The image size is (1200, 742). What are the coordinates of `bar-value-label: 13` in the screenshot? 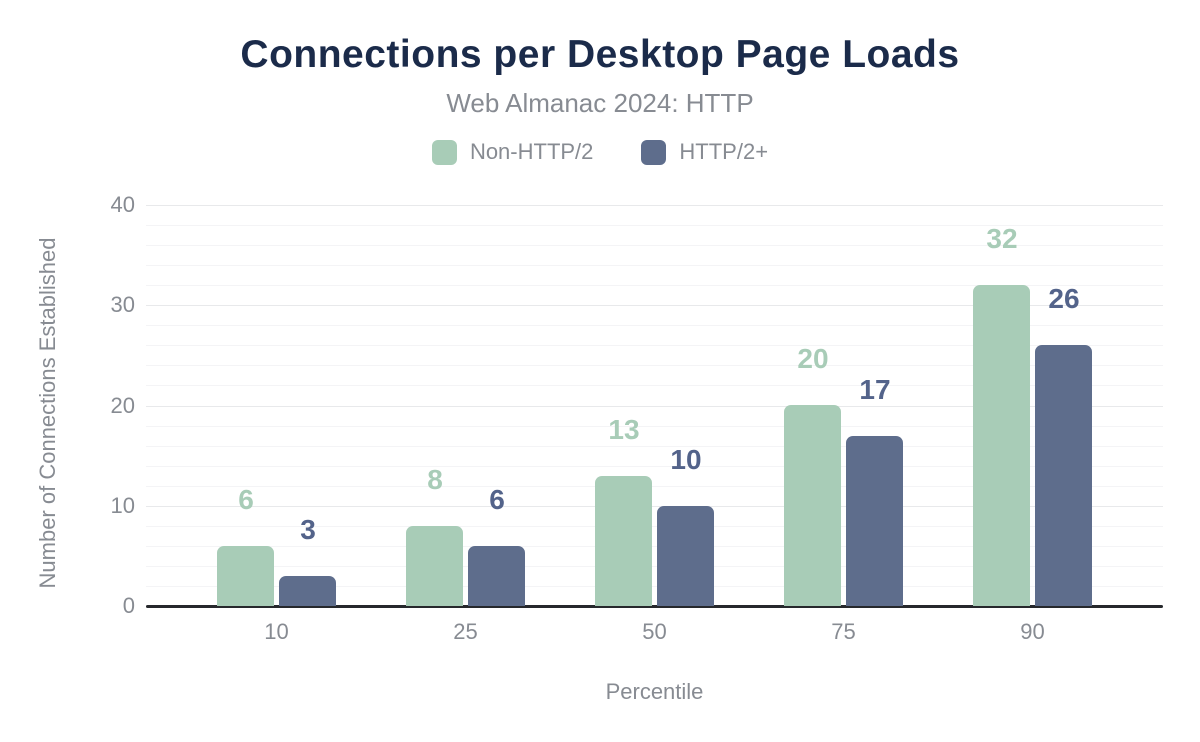 It's located at (624, 429).